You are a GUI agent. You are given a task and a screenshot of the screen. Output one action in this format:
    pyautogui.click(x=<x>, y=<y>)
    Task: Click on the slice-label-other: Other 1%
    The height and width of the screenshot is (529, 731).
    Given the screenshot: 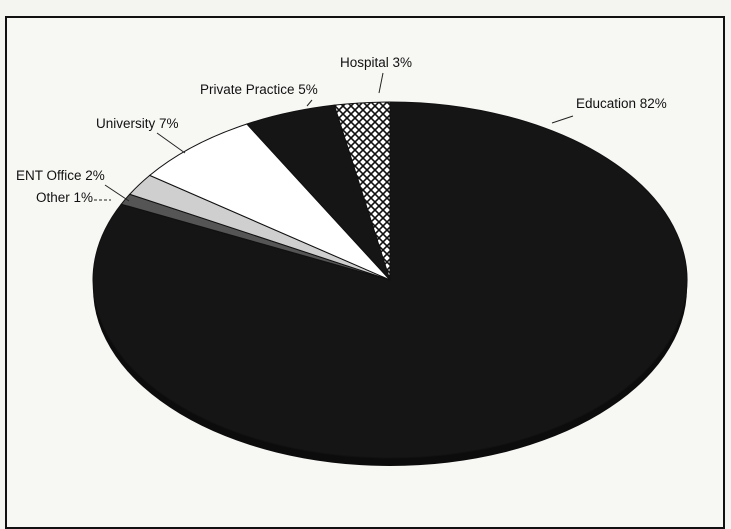 What is the action you would take?
    pyautogui.click(x=64, y=197)
    